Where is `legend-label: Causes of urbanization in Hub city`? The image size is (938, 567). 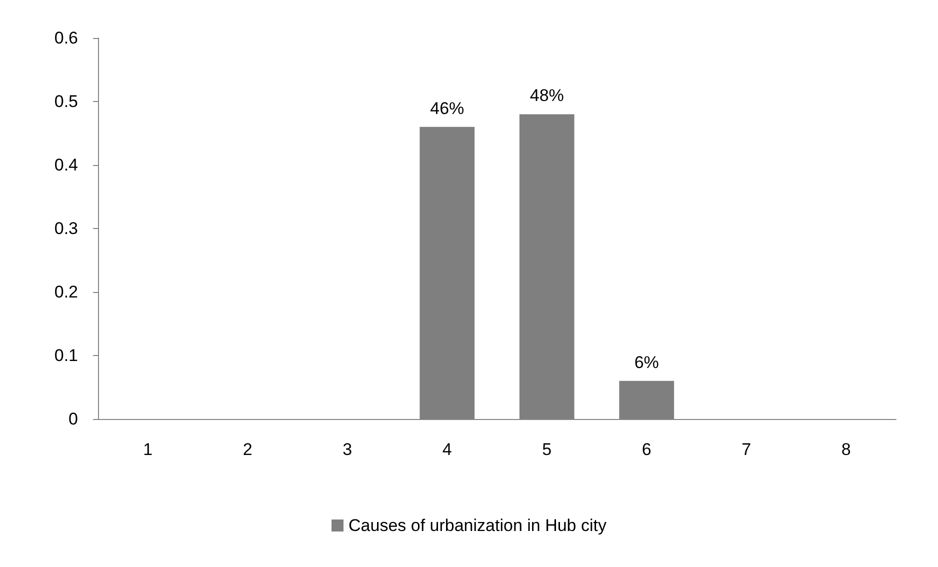
legend-label: Causes of urbanization in Hub city is located at coordinates (477, 525).